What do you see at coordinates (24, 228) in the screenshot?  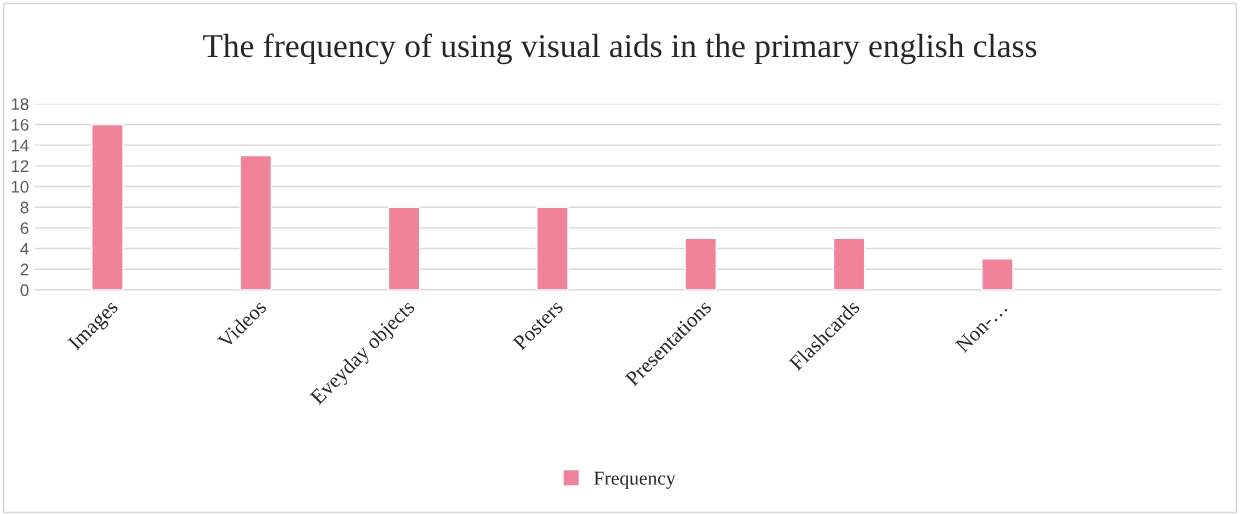 I see `y-tick-label: 6` at bounding box center [24, 228].